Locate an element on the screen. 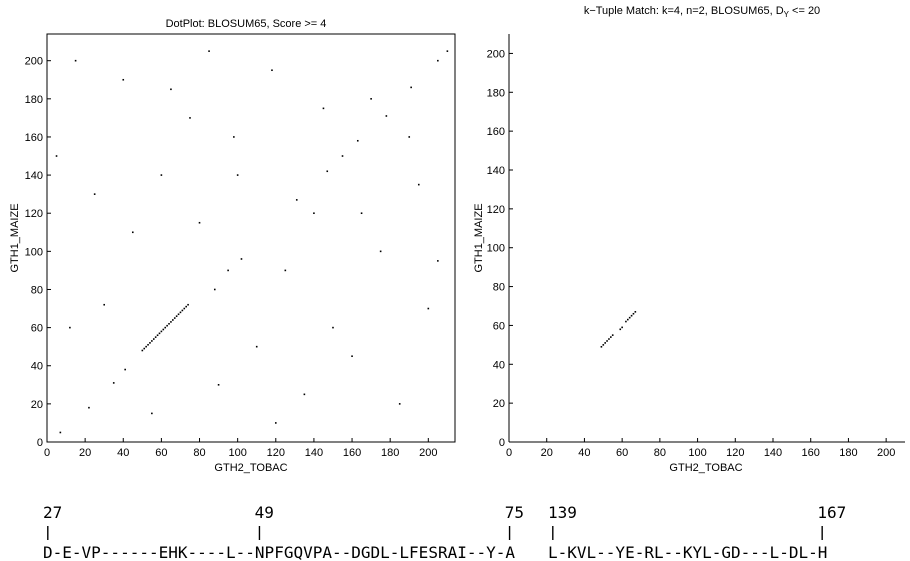 The width and height of the screenshot is (910, 561). dotplot-x-tick-label: 80 is located at coordinates (199, 453).